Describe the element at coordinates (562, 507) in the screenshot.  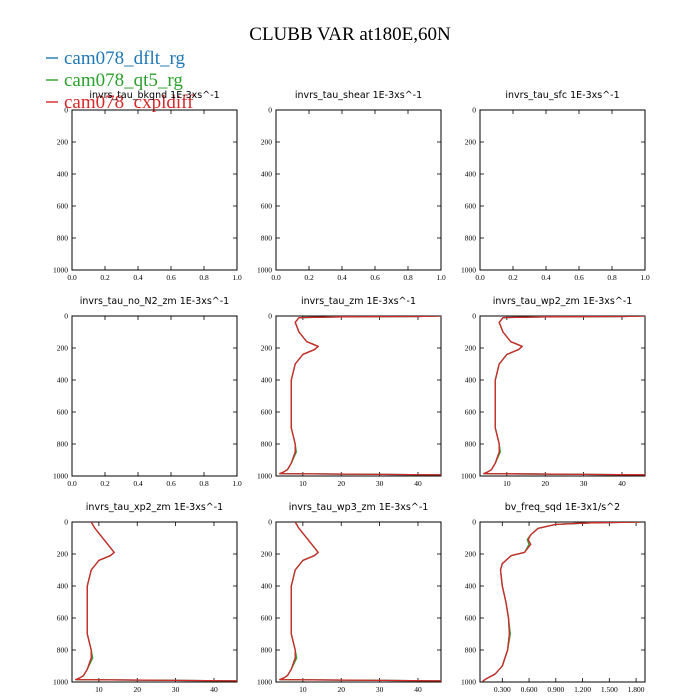
I see `panel-title: bv_freq_sqd 1E-3x1/s^2` at that location.